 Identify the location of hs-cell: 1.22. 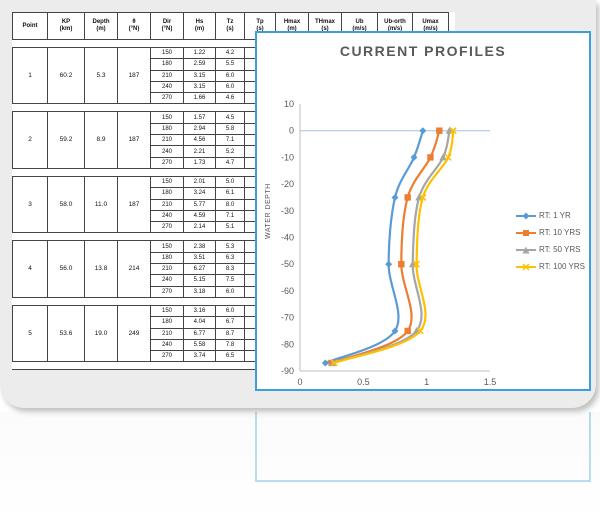
(199, 53).